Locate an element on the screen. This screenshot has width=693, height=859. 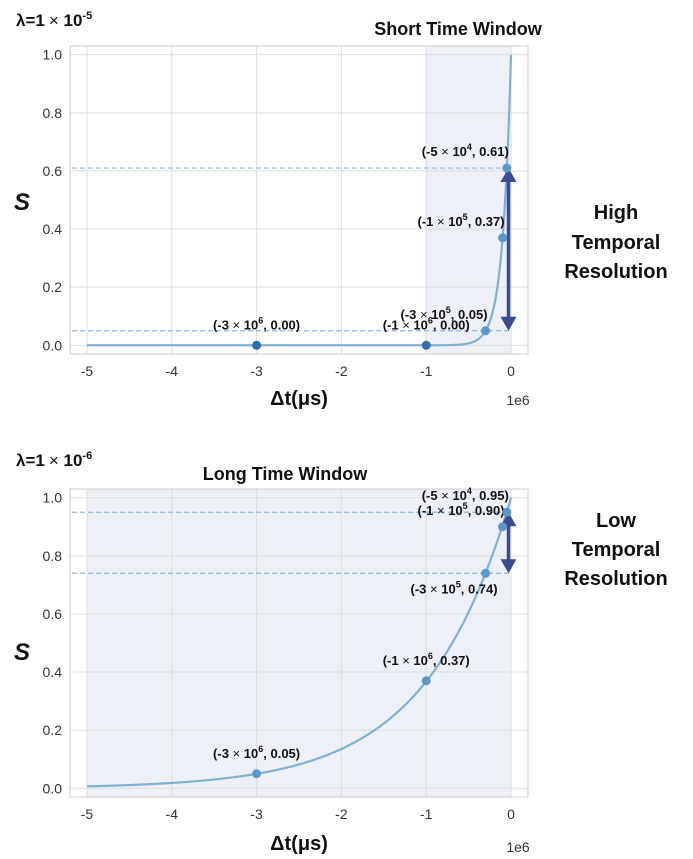
annotation-post: , 0.95) is located at coordinates (490, 495).